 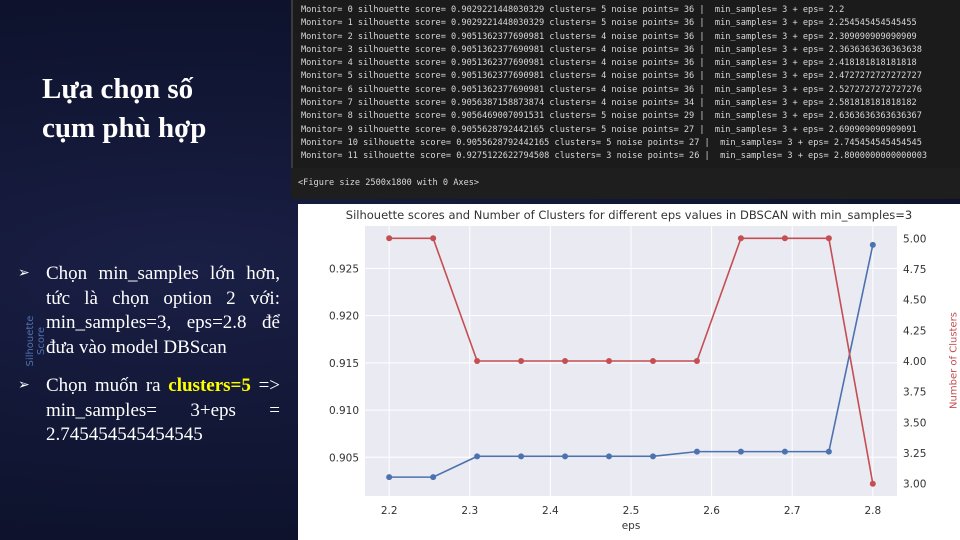 I want to click on x-tick-label: 2.7, so click(x=792, y=511).